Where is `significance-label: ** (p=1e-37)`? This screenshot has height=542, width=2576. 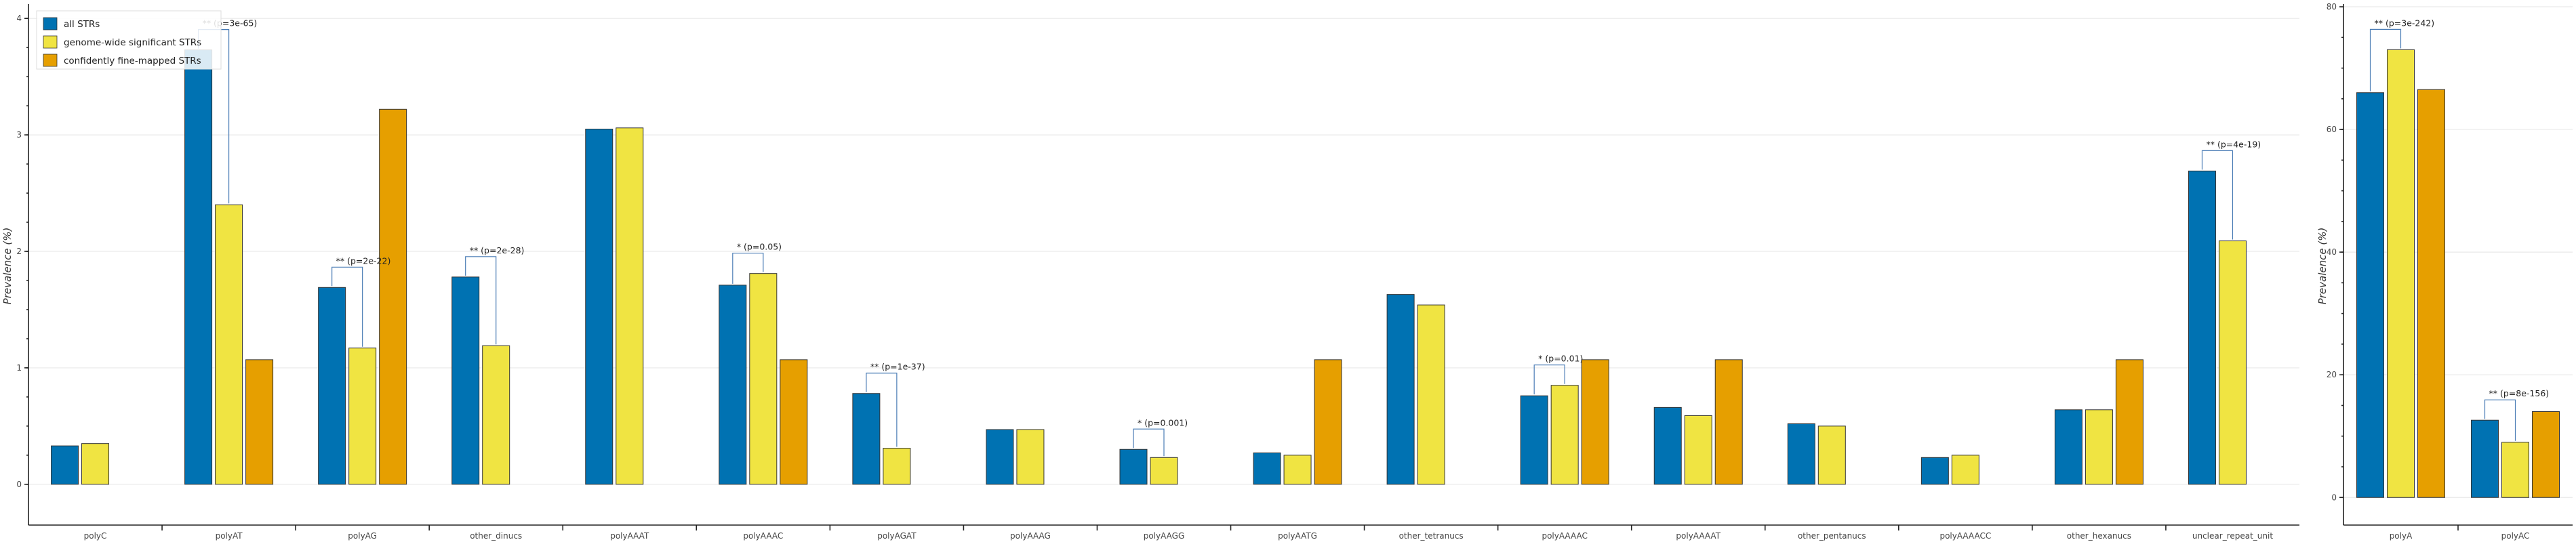 significance-label: ** (p=1e-37) is located at coordinates (897, 367).